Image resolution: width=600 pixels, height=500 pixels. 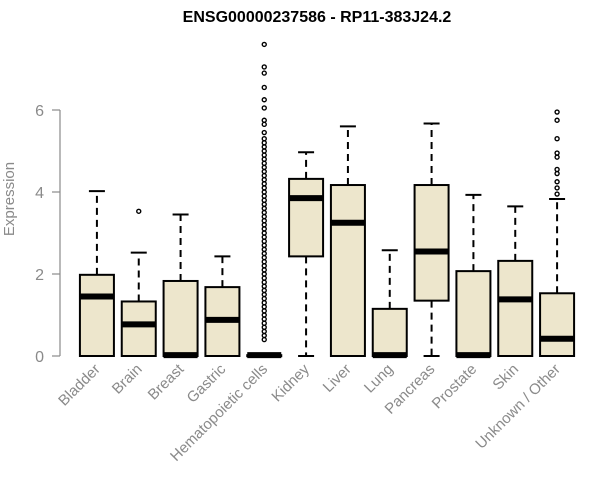 I want to click on x-tick-label: Bladder, so click(x=79, y=385).